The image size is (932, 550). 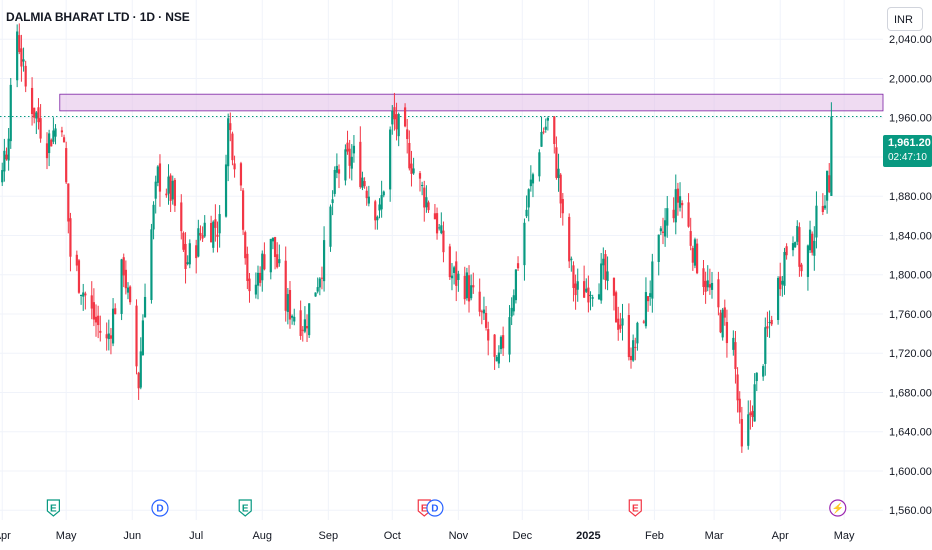 What do you see at coordinates (523, 536) in the screenshot?
I see `time-tick-label: Dec` at bounding box center [523, 536].